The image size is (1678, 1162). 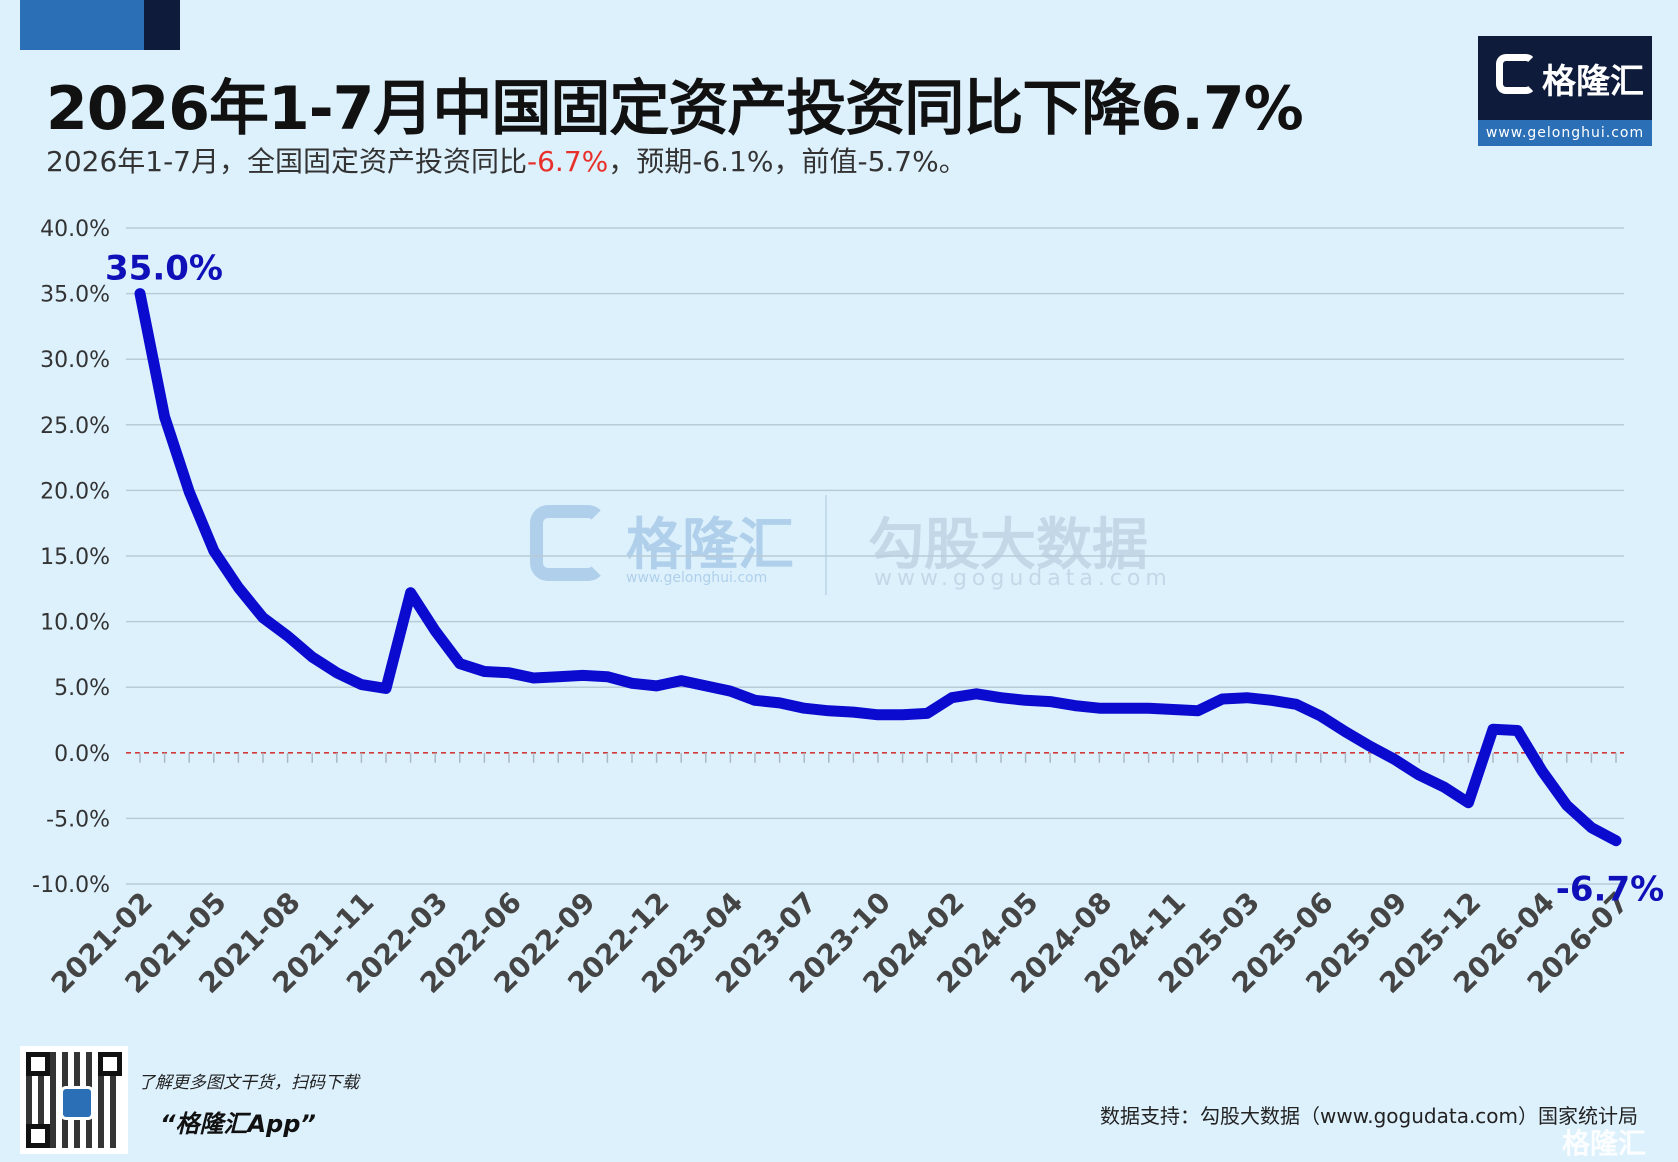 What do you see at coordinates (826, 545) in the screenshot?
I see `watermark-divider` at bounding box center [826, 545].